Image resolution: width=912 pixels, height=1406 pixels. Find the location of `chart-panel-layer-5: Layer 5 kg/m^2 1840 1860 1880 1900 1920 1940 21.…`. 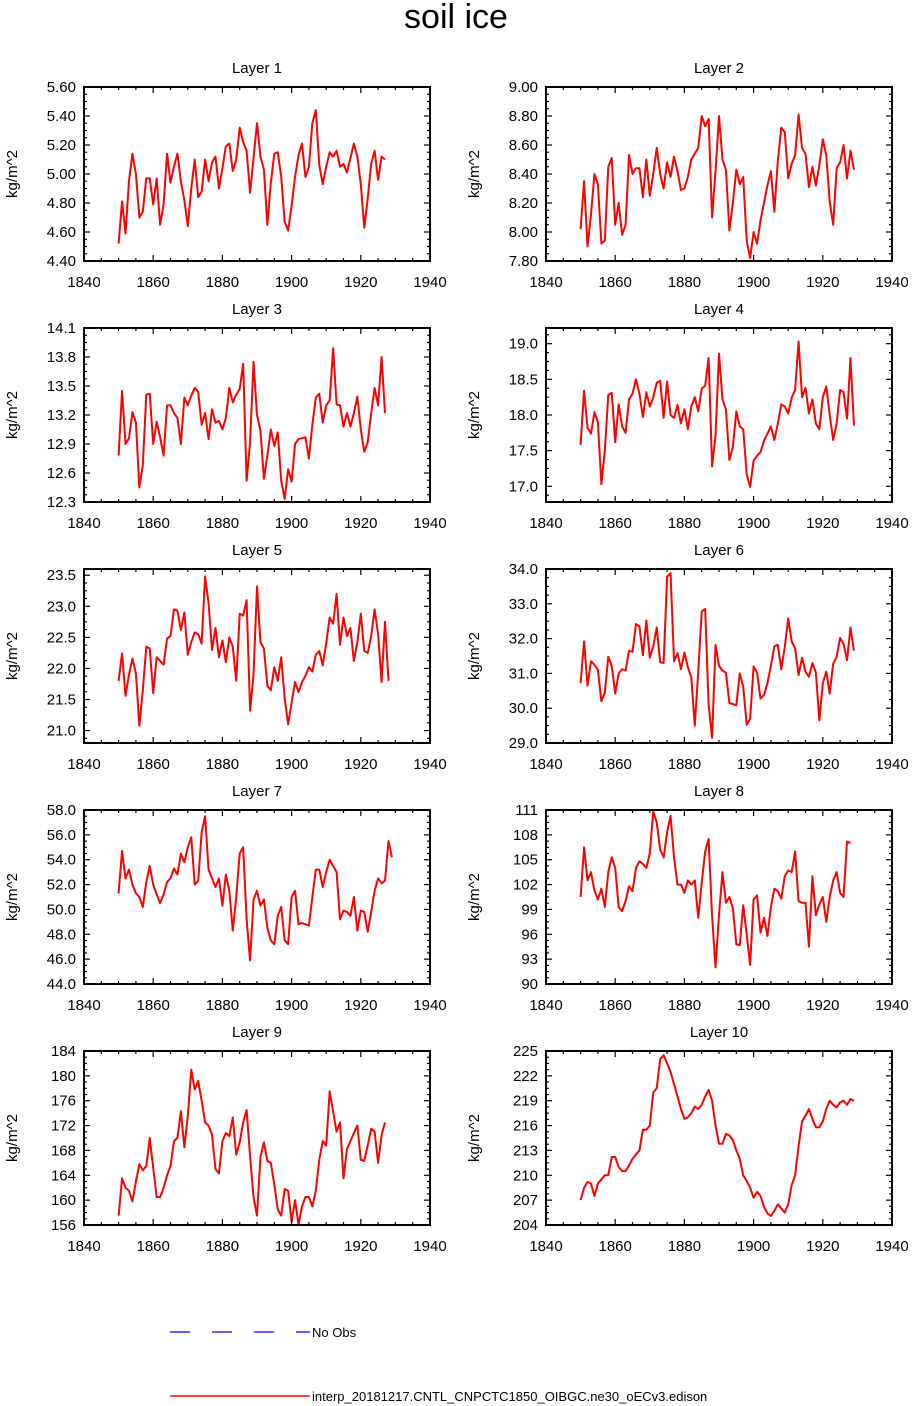

chart-panel-layer-5: Layer 5 kg/m^2 1840 1860 1880 1900 1920 1940 21.… is located at coordinates (225, 657).